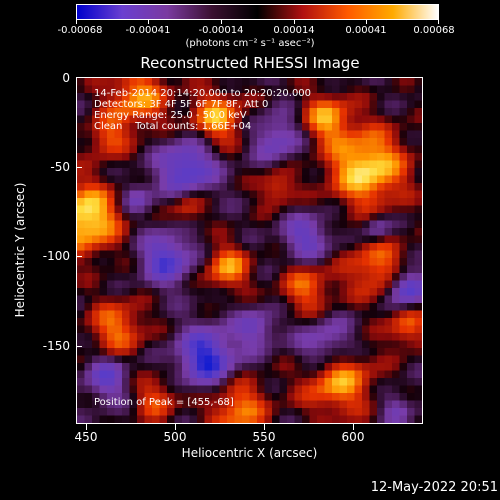 Image resolution: width=500 pixels, height=500 pixels. I want to click on x-tick-label: 500, so click(175, 437).